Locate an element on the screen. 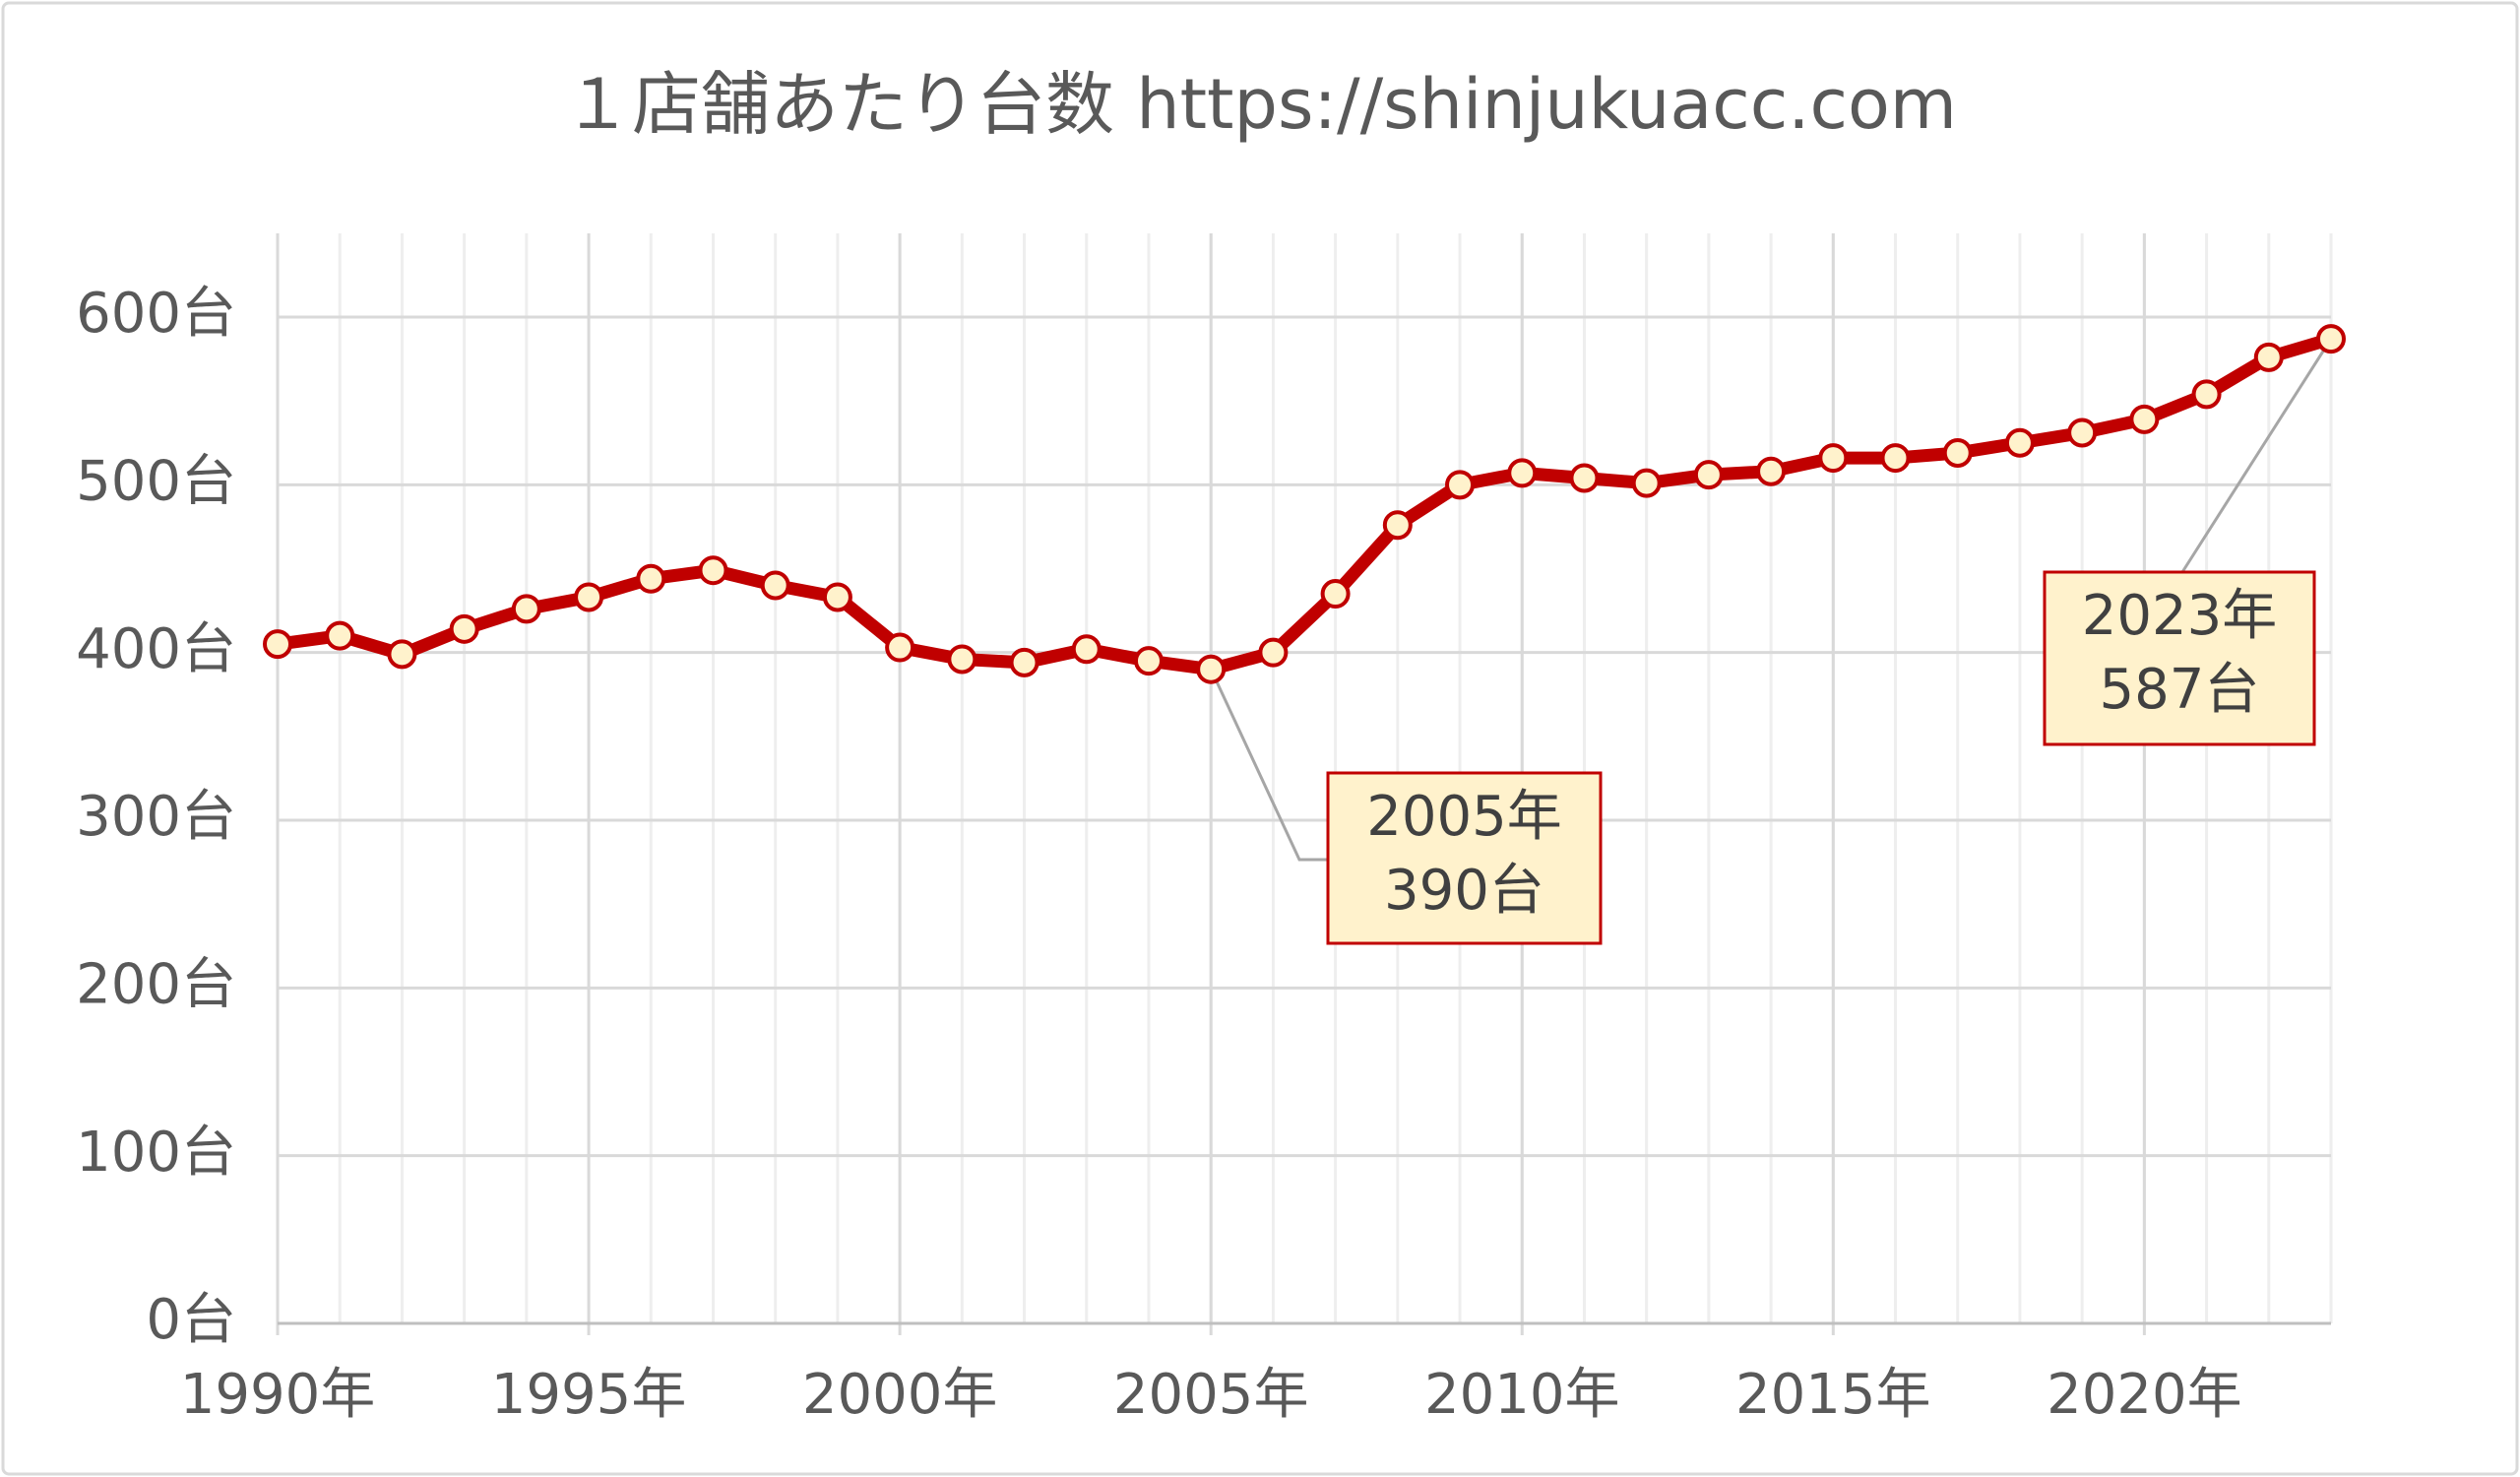  y-tick-label: 200台 is located at coordinates (156, 984).